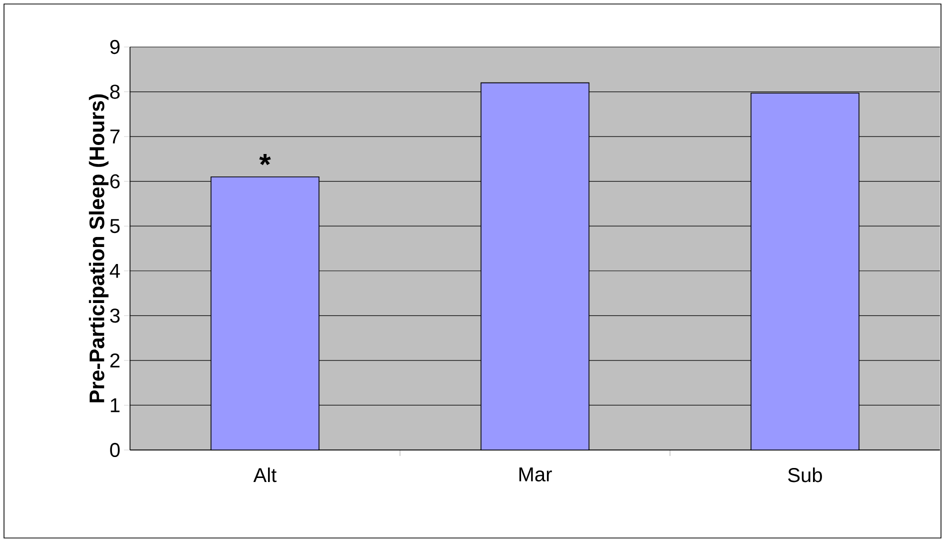  Describe the element at coordinates (115, 315) in the screenshot. I see `y-tick-label: 3` at that location.